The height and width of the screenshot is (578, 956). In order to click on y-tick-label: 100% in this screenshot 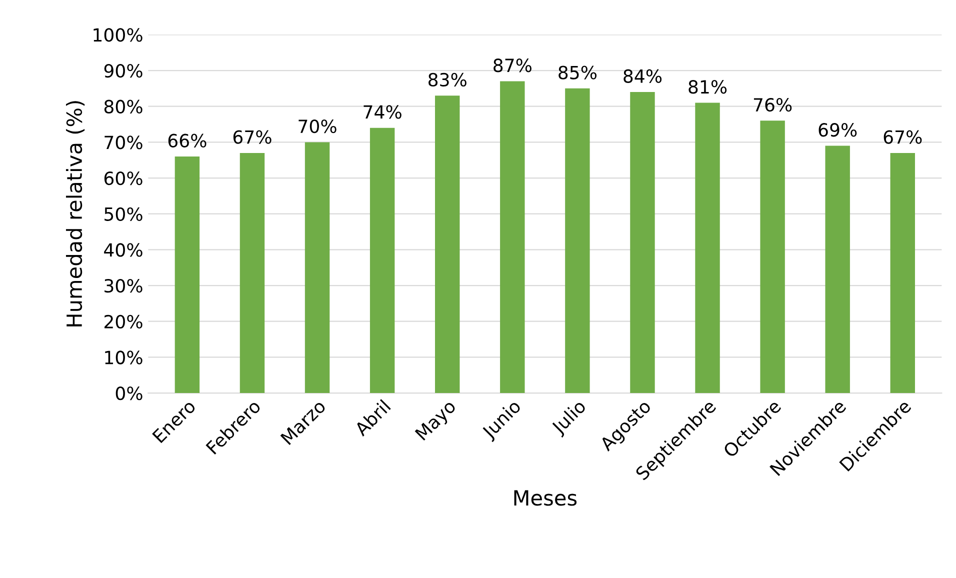, I will do `click(118, 35)`.